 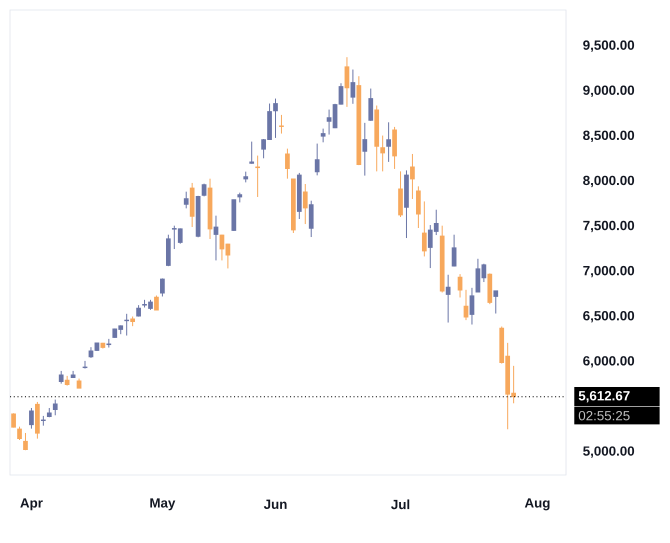 What do you see at coordinates (275, 504) in the screenshot?
I see `x-tick-label: Jun` at bounding box center [275, 504].